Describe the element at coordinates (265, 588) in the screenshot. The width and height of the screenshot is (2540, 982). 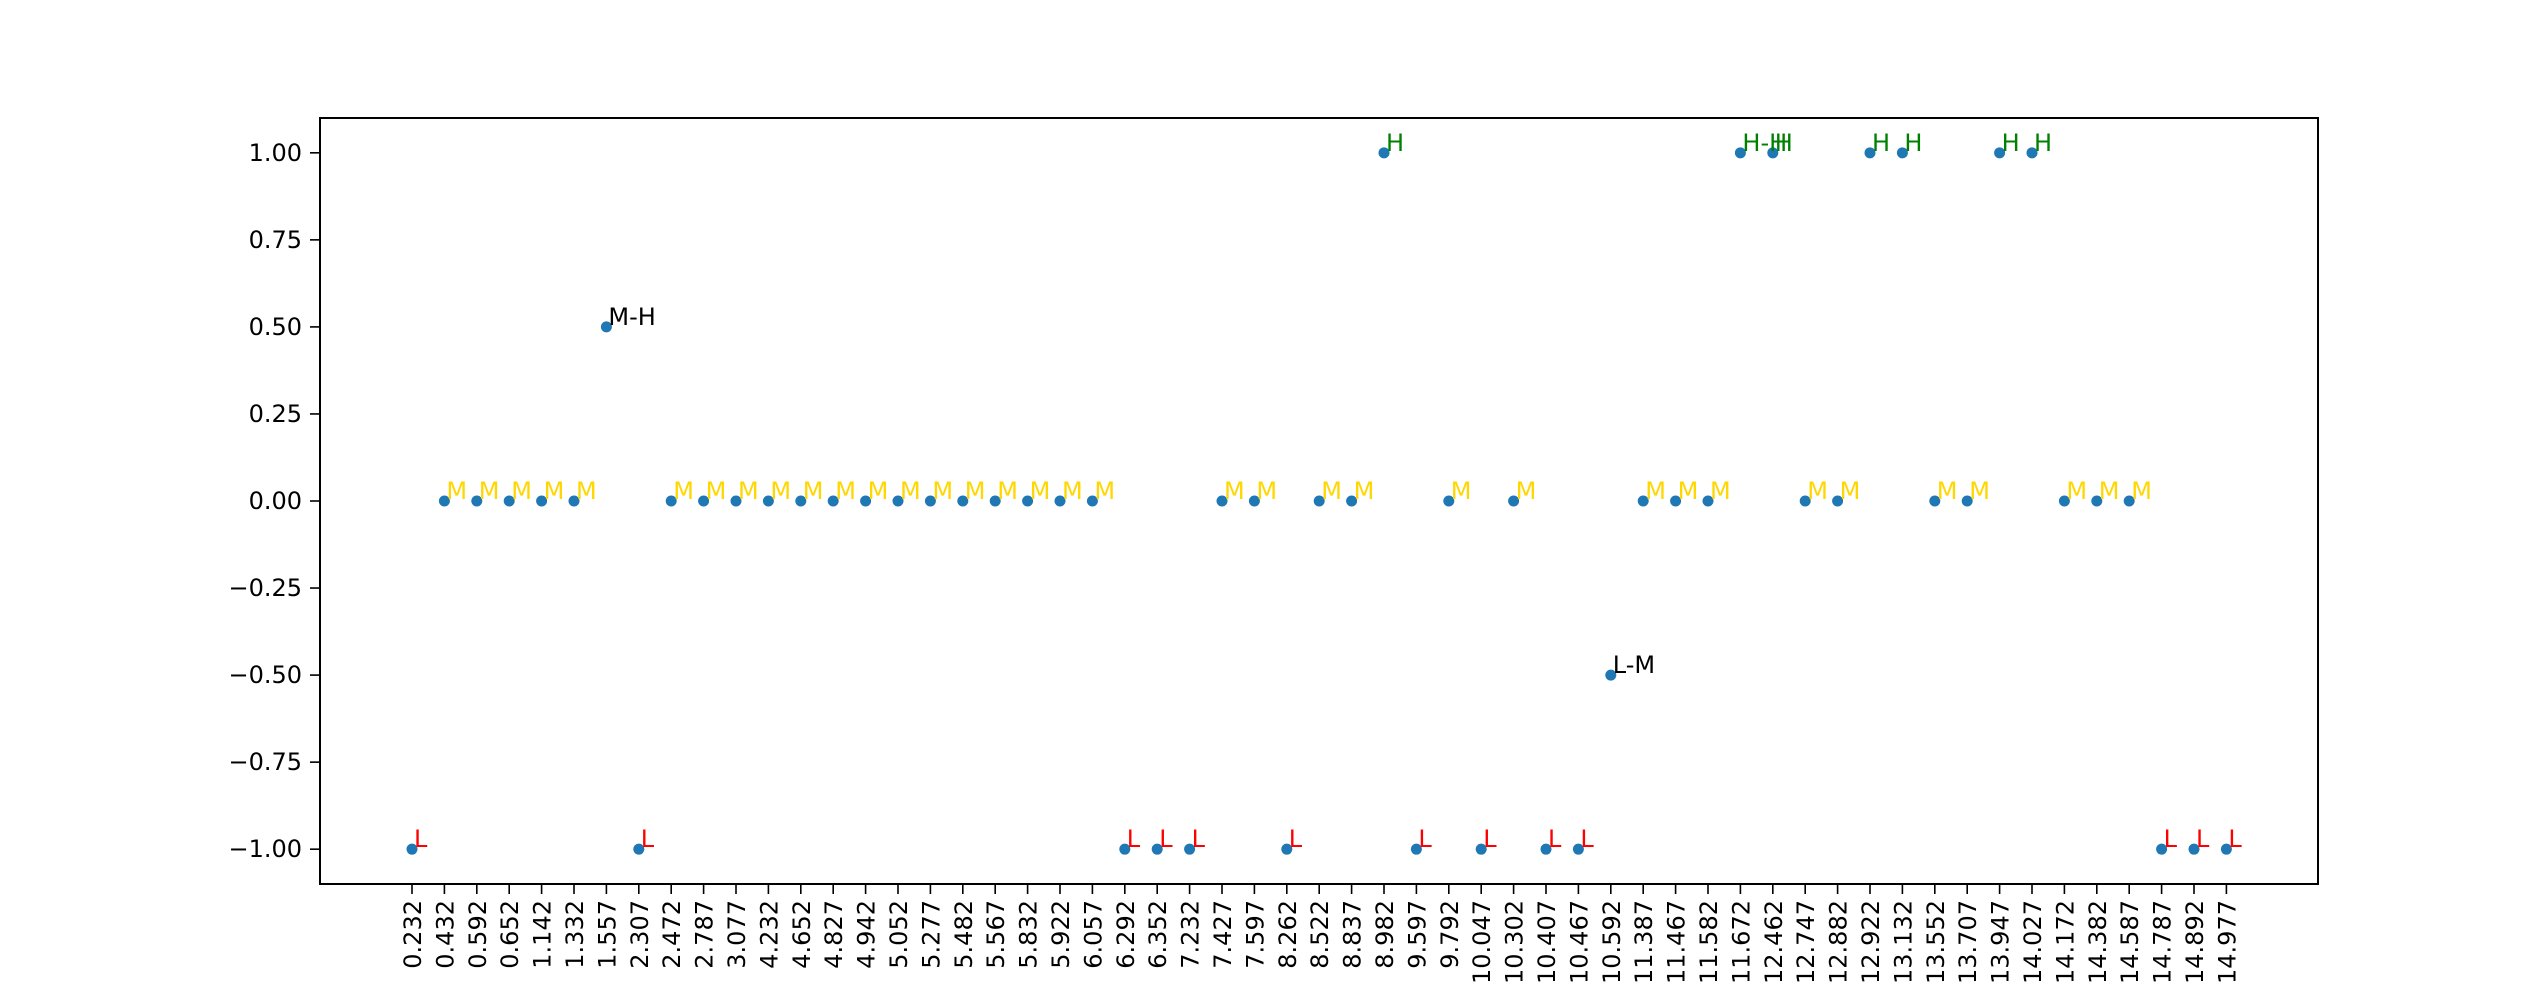
I see `y-tick-label: −0.25` at that location.